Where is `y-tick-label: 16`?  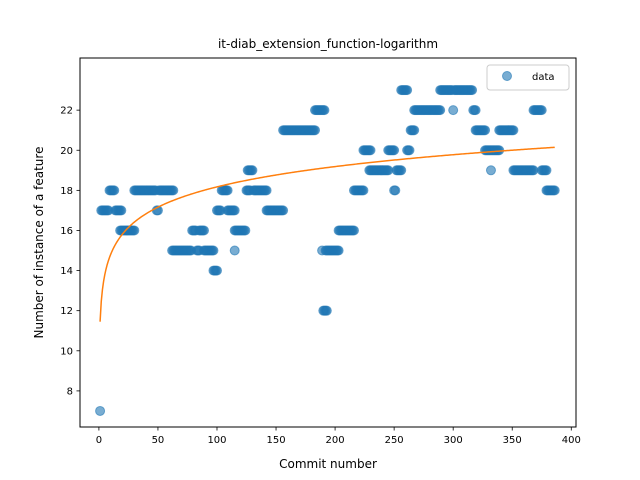
y-tick-label: 16 is located at coordinates (66, 231).